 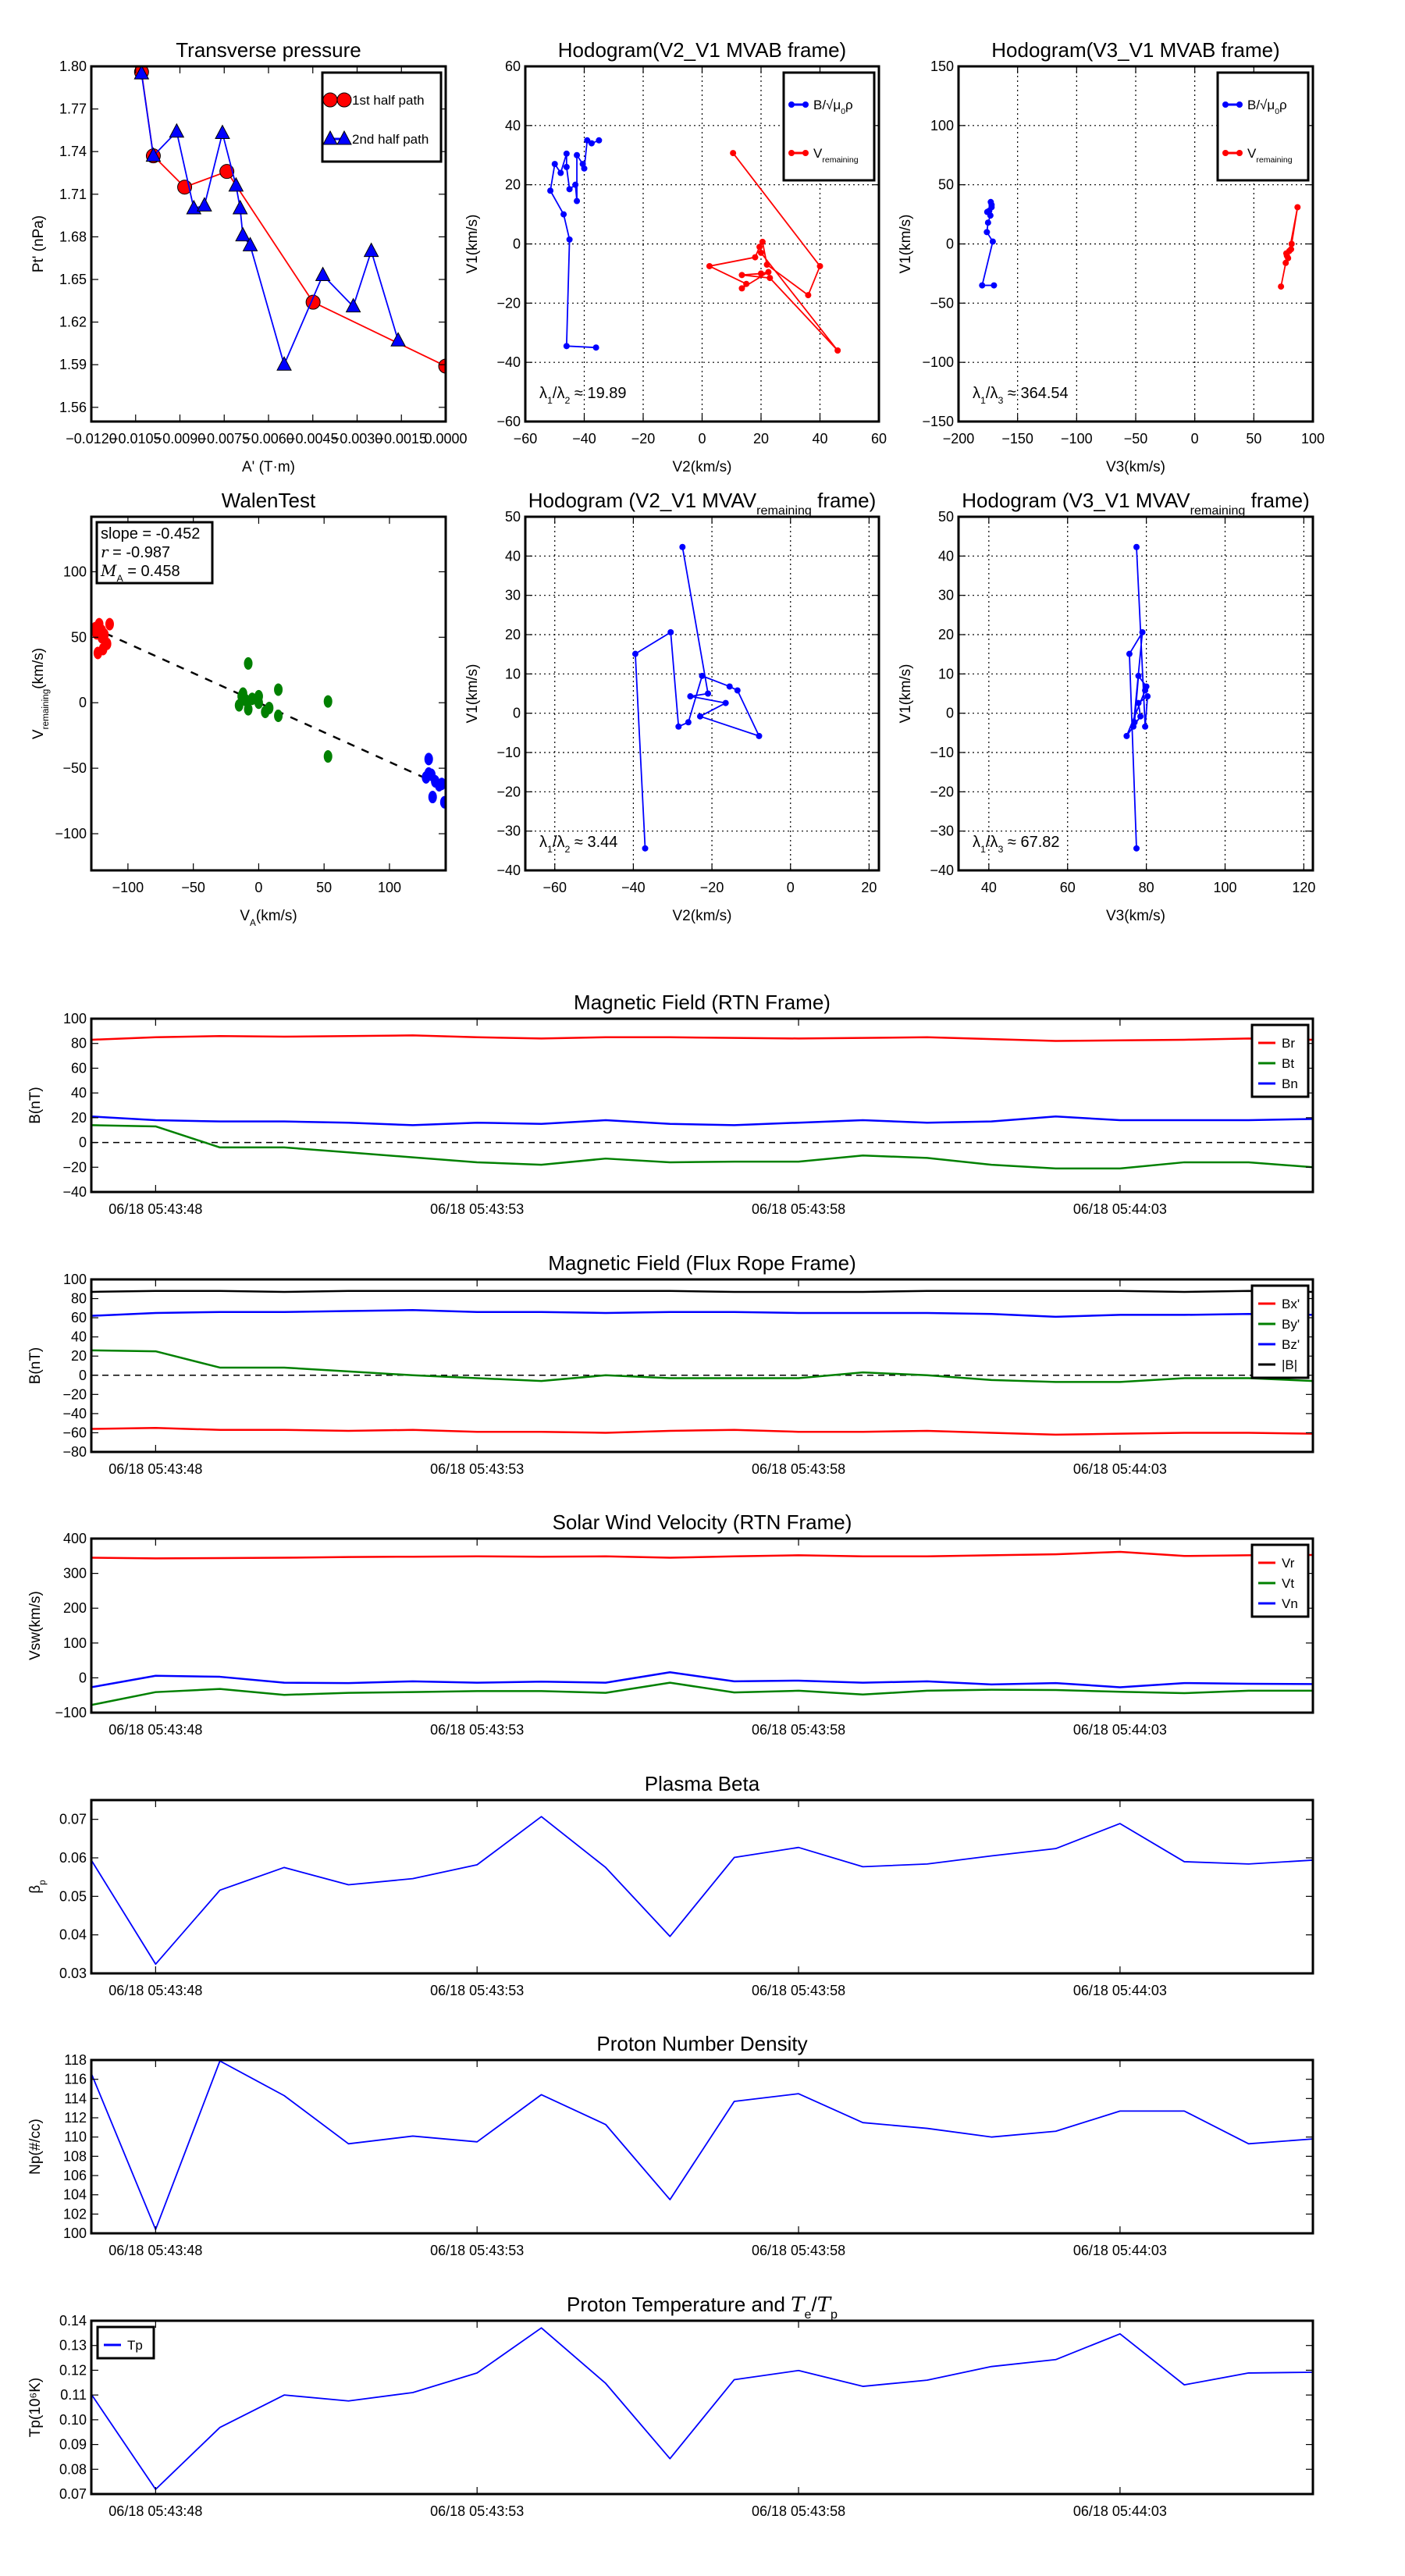 What do you see at coordinates (269, 50) in the screenshot?
I see `chart-title: Transverse pressure` at bounding box center [269, 50].